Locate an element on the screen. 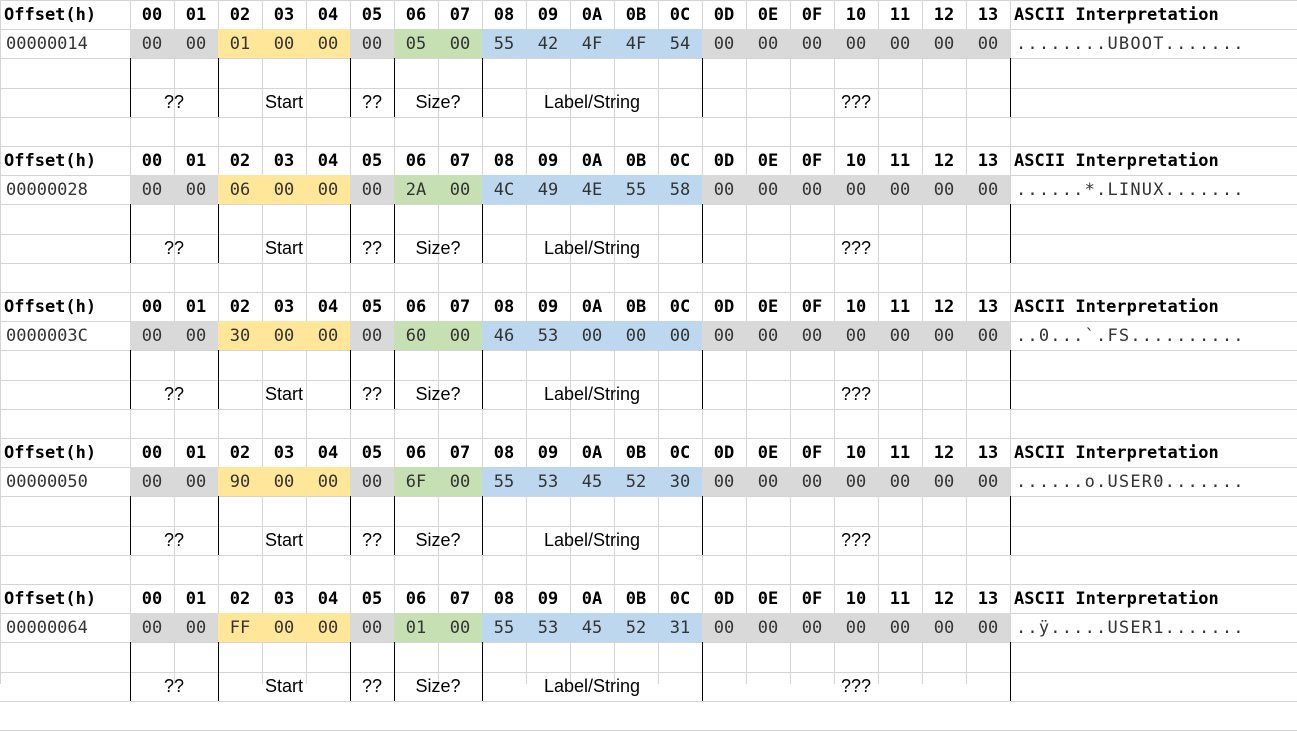  byte-cell: 2A is located at coordinates (416, 189).